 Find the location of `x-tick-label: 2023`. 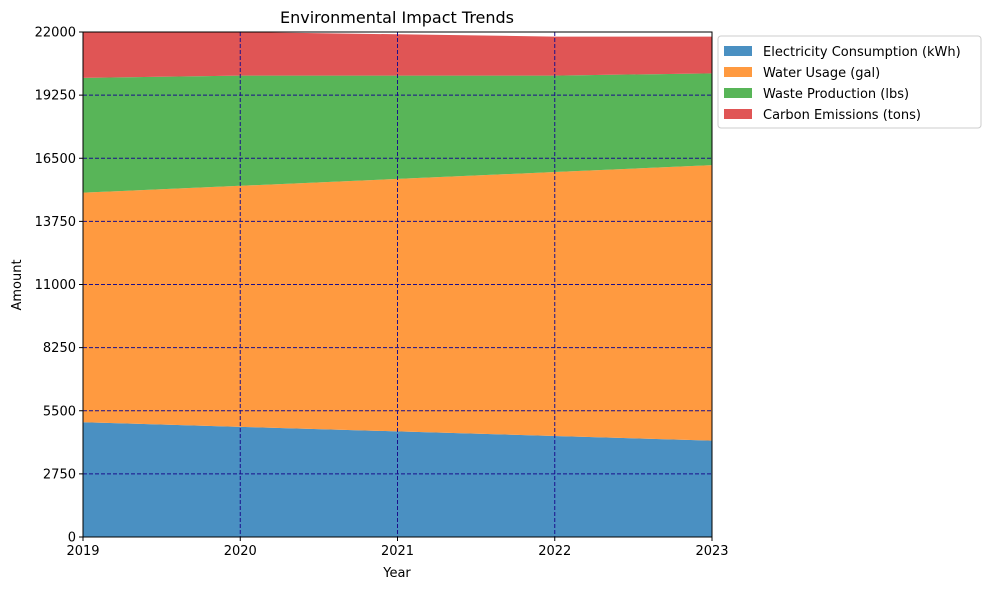

x-tick-label: 2023 is located at coordinates (711, 551).